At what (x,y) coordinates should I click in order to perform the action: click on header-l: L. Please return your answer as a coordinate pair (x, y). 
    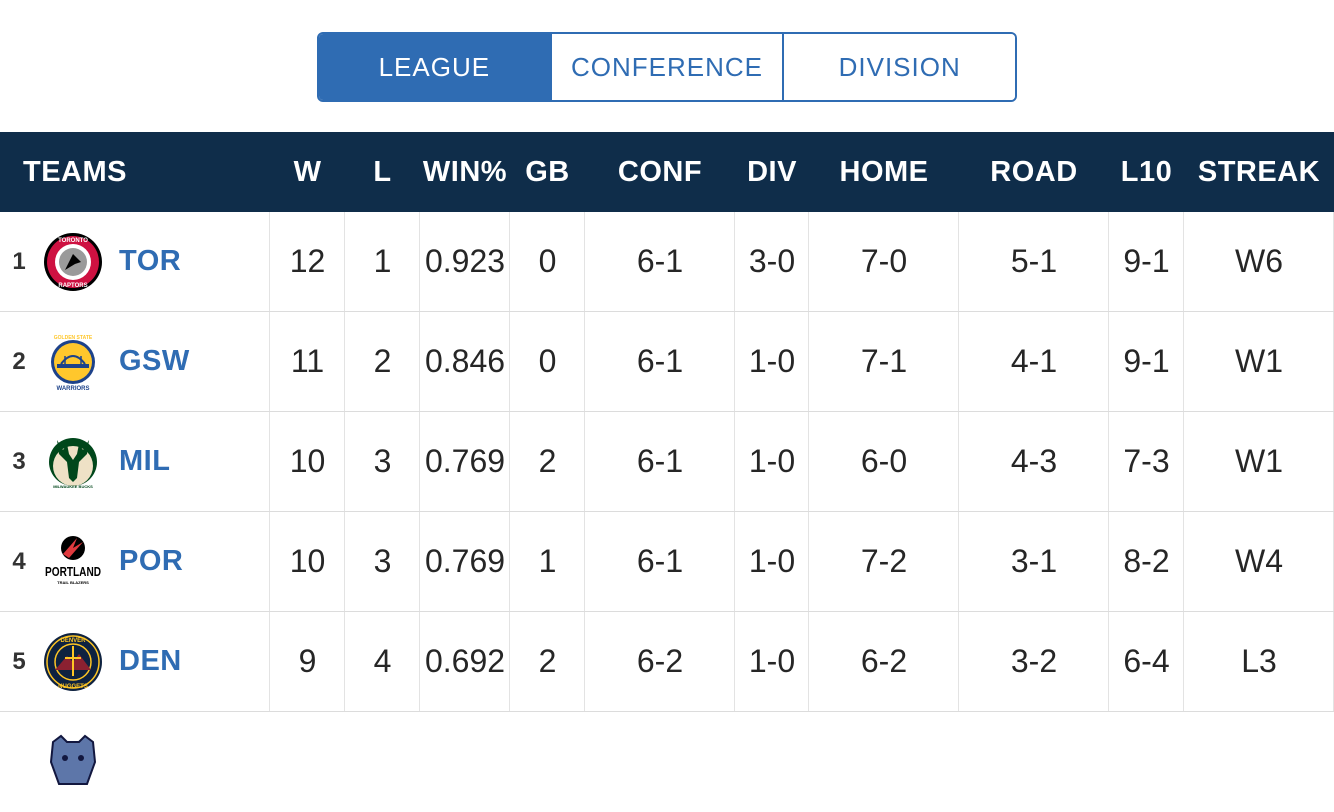
    Looking at the image, I should click on (382, 172).